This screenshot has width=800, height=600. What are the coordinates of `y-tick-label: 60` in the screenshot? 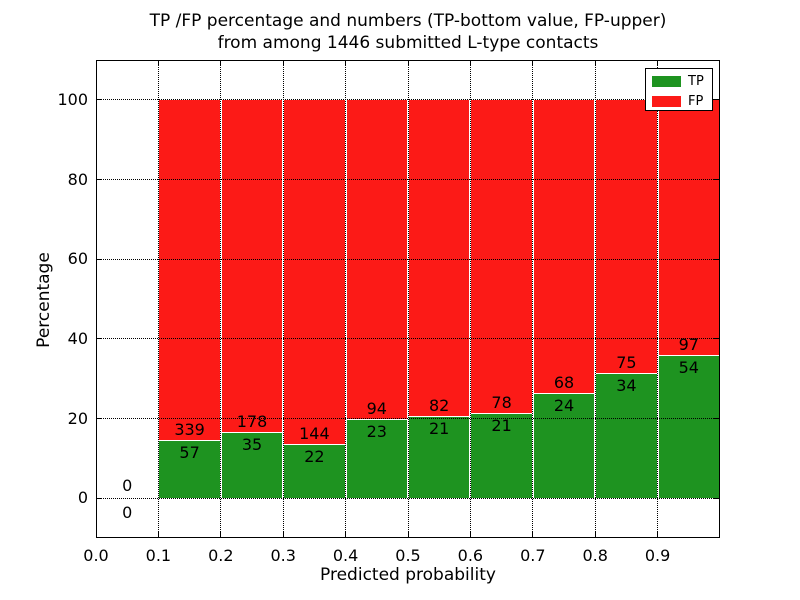 It's located at (77, 259).